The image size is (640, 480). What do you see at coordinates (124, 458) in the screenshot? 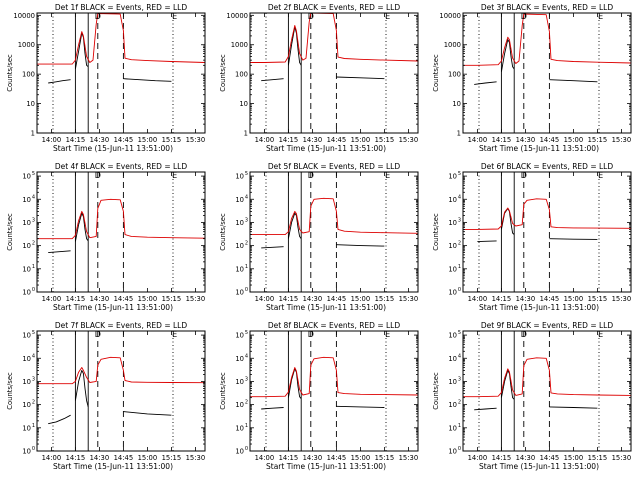
I see `x-tick-label: 14:45` at bounding box center [124, 458].